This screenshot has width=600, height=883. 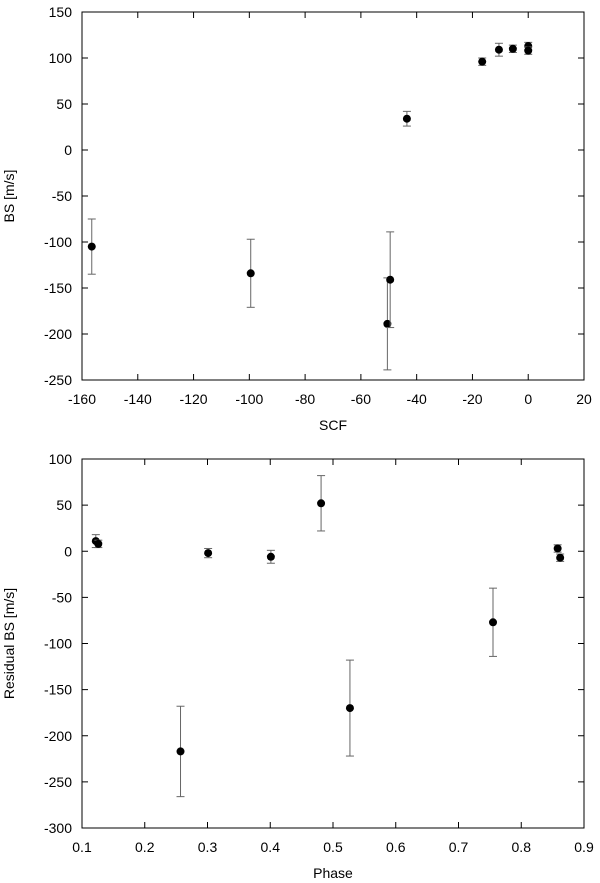 What do you see at coordinates (396, 847) in the screenshot?
I see `x-tick-label: 0.6` at bounding box center [396, 847].